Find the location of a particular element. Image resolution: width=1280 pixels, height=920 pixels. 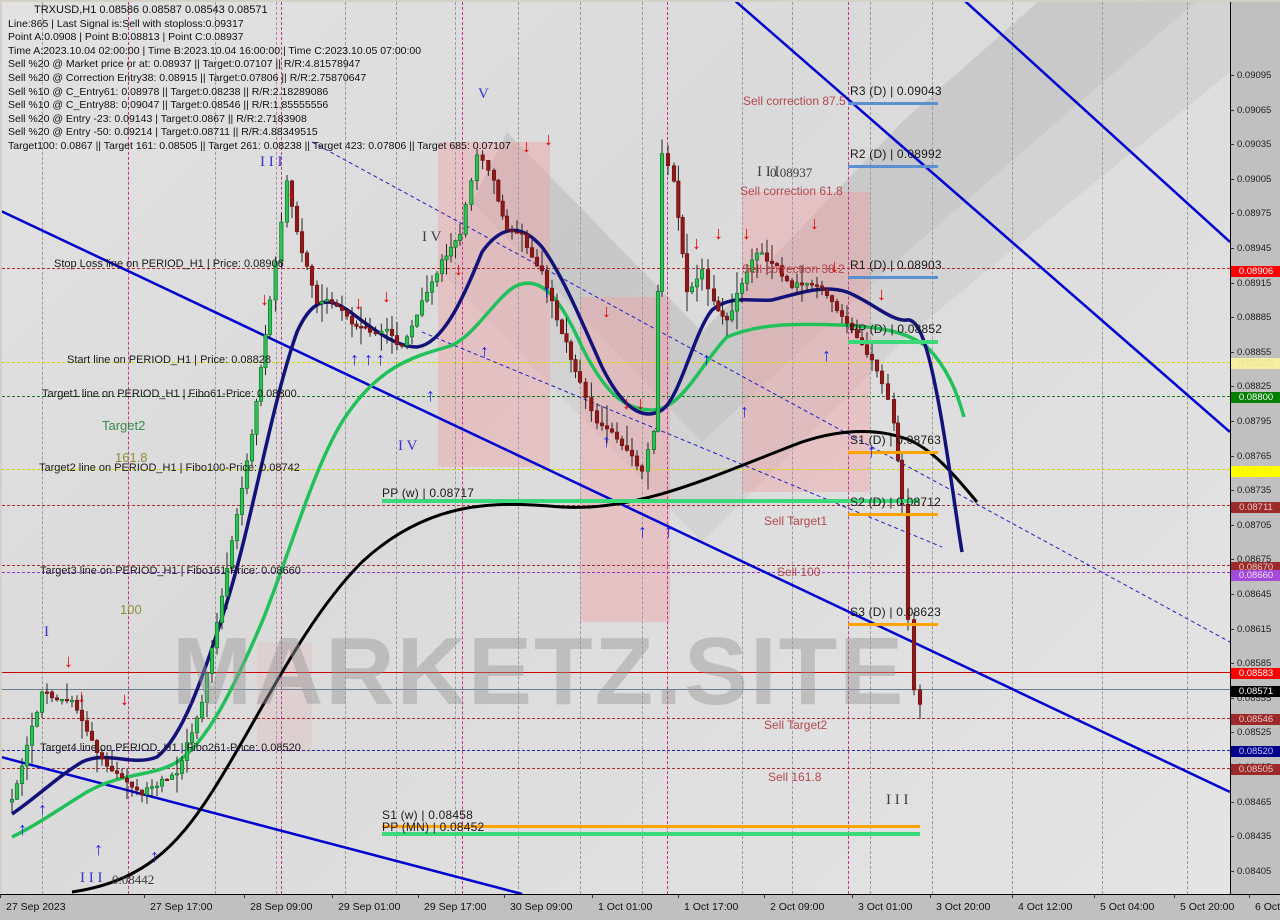

pivot-segment-r1 is located at coordinates (893, 277).